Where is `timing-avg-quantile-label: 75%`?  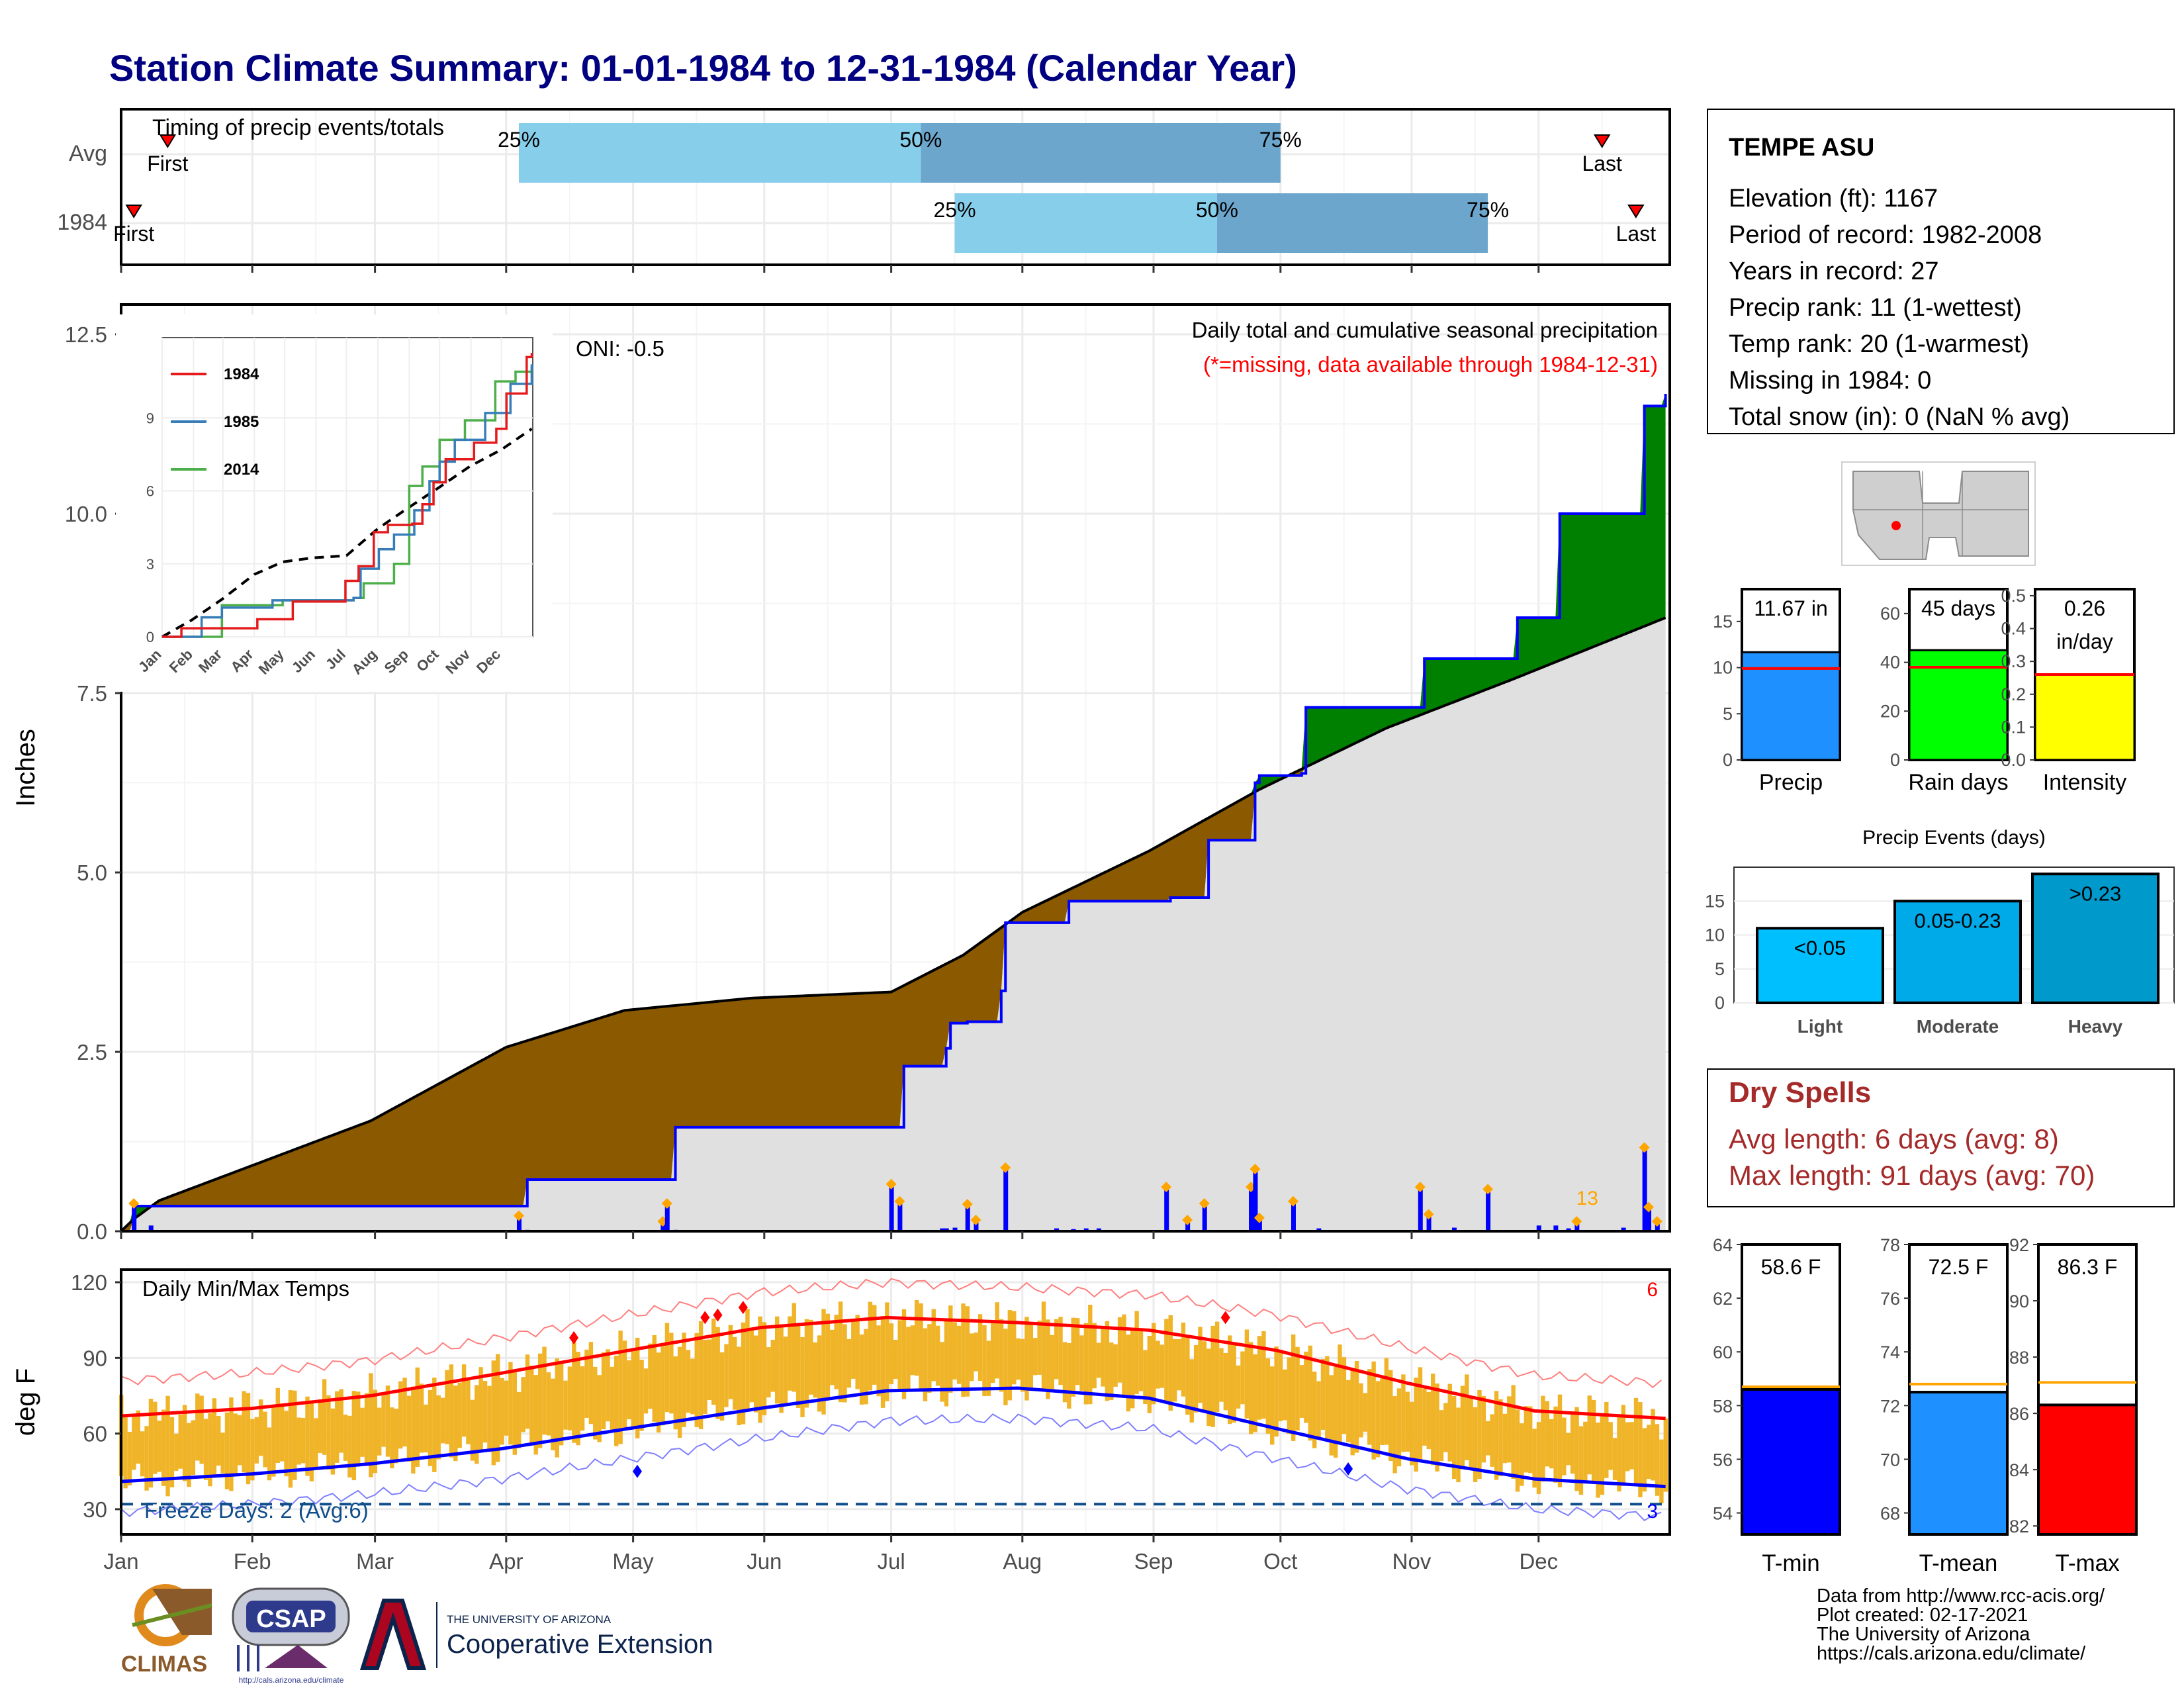
timing-avg-quantile-label: 75% is located at coordinates (1280, 140).